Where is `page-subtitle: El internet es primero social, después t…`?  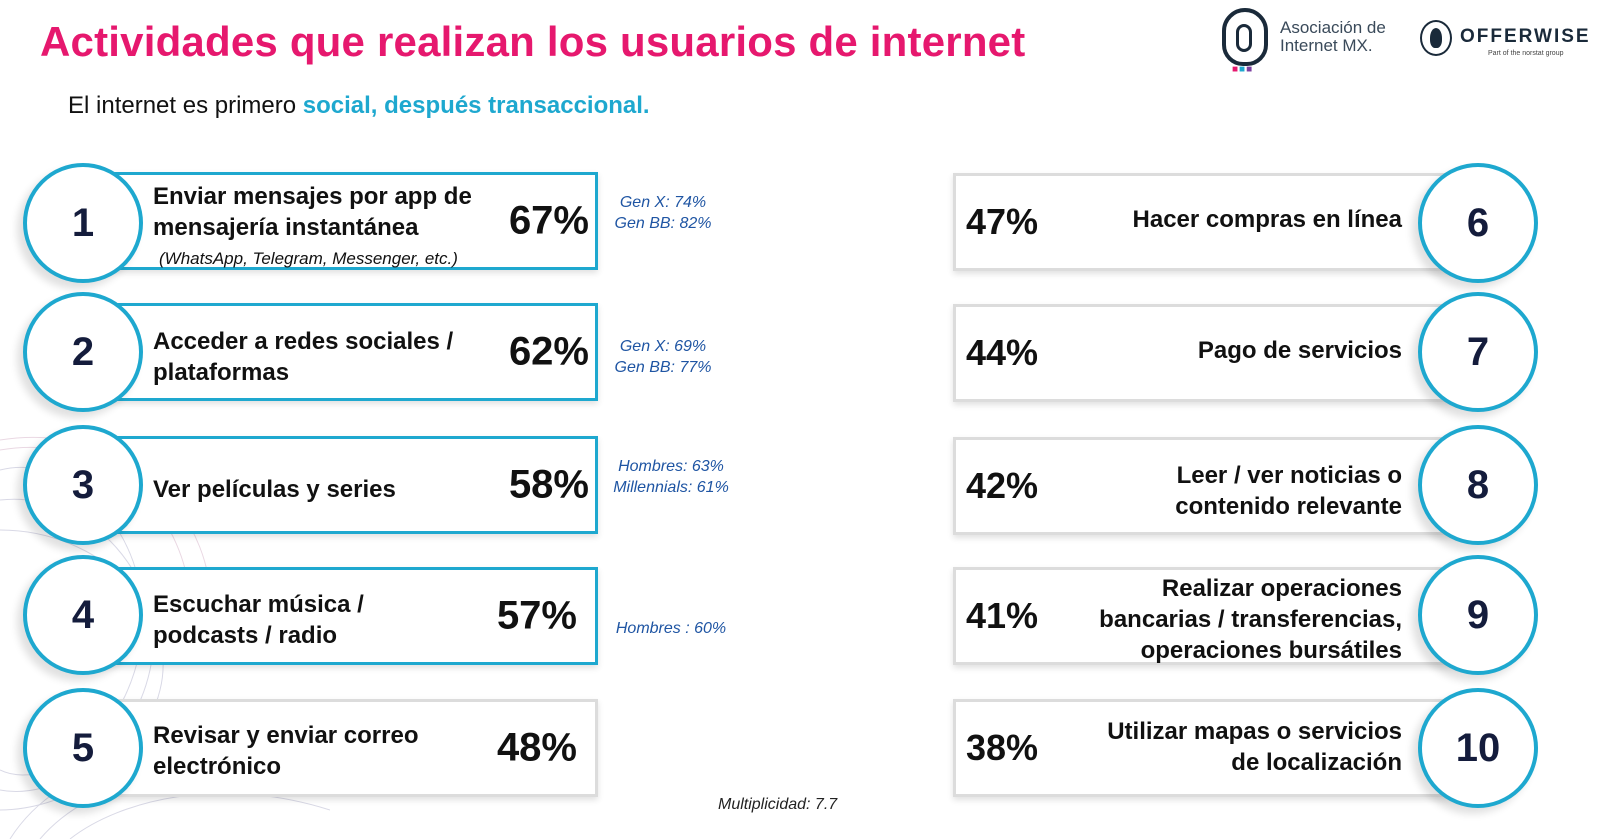
page-subtitle: El internet es primero social, después t… is located at coordinates (359, 106).